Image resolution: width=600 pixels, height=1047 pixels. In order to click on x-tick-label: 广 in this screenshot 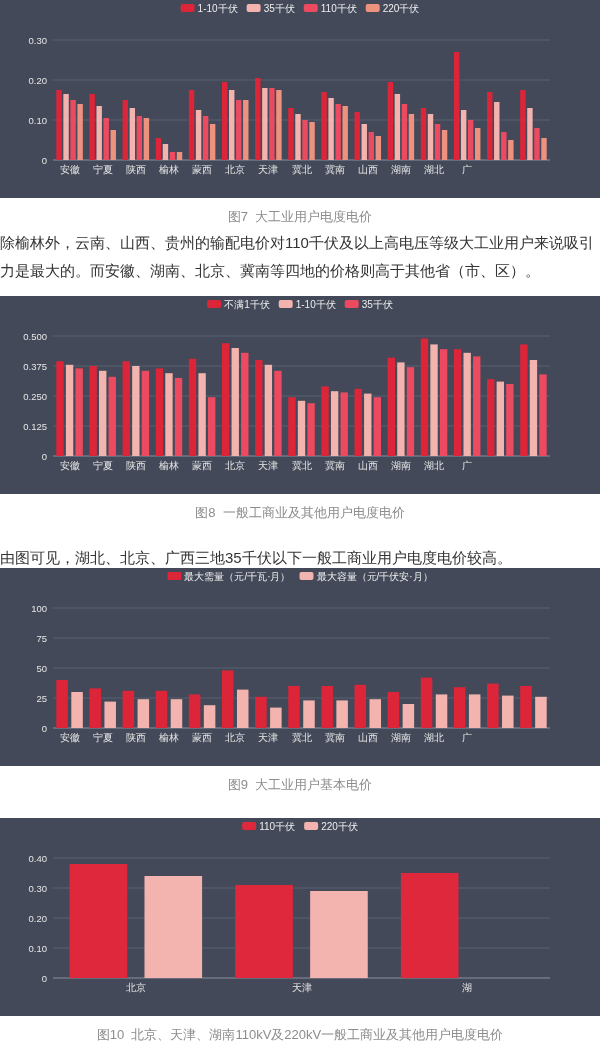, I will do `click(467, 169)`.